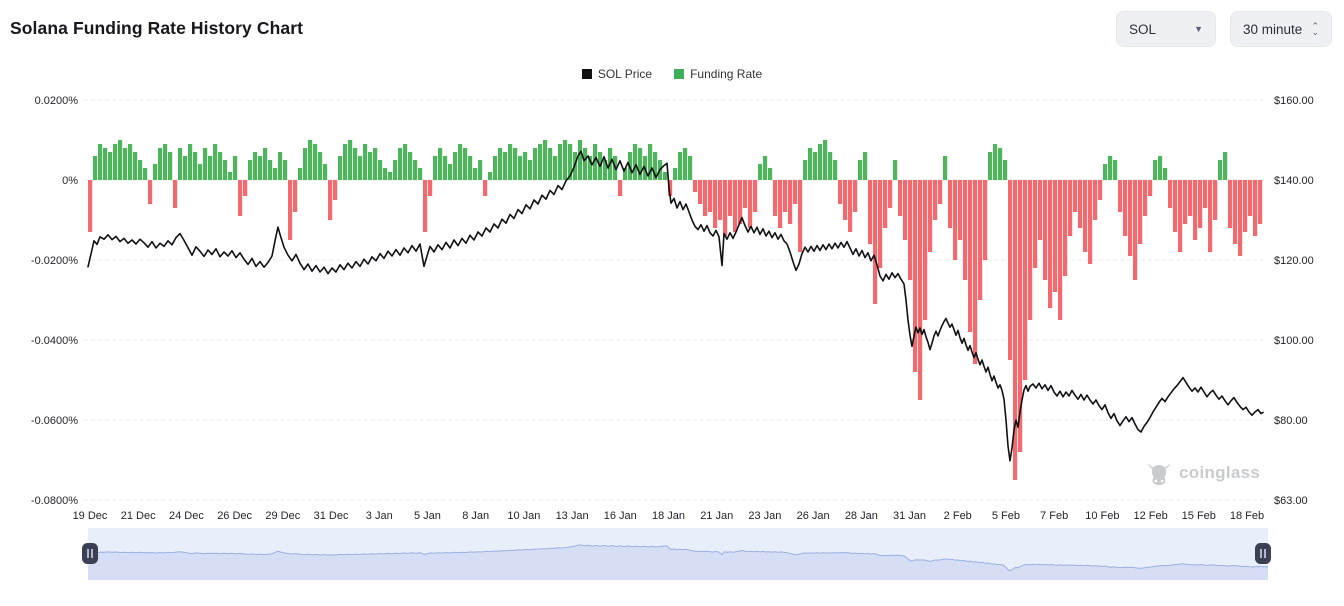  What do you see at coordinates (90, 516) in the screenshot?
I see `svg-text: 19 Dec` at bounding box center [90, 516].